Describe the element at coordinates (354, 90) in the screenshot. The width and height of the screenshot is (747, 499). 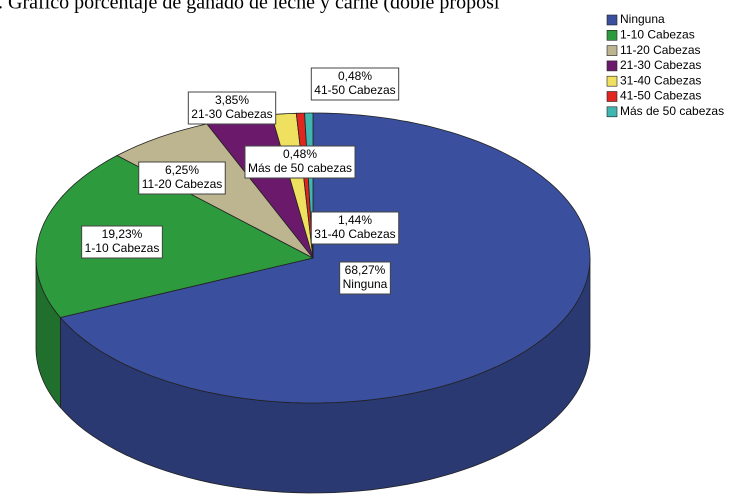
I see `label-category: 41-50 Cabezas` at that location.